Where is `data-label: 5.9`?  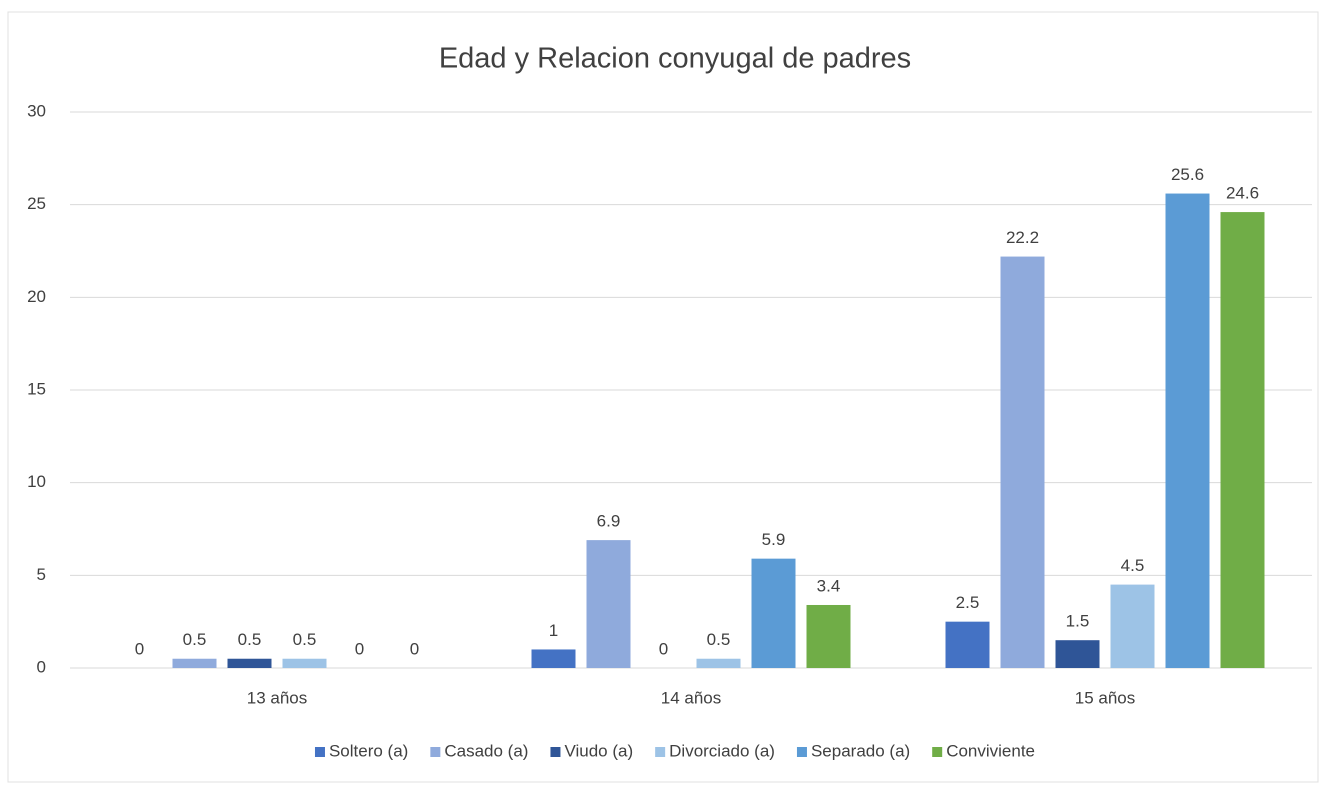
data-label: 5.9 is located at coordinates (774, 539).